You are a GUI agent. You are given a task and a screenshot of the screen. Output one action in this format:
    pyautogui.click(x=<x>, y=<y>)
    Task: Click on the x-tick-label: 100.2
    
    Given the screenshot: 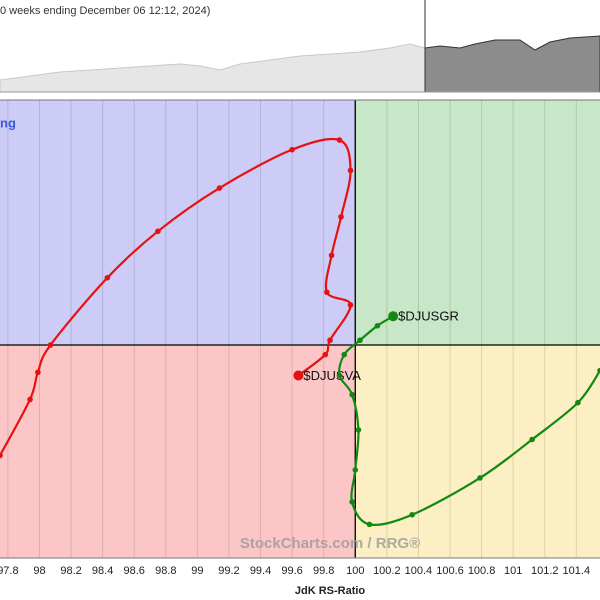 What is the action you would take?
    pyautogui.click(x=387, y=571)
    